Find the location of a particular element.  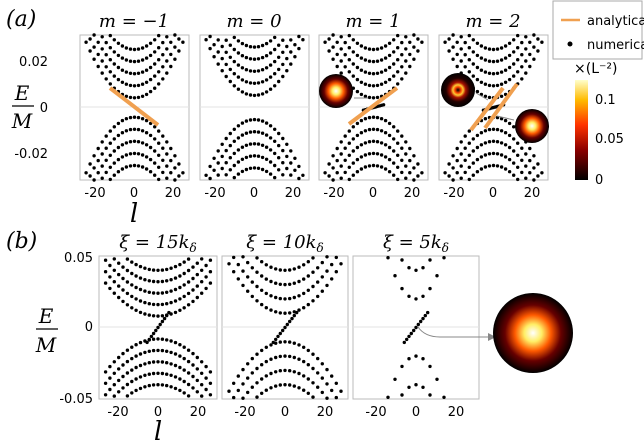

panel-b2-xtick: -20 is located at coordinates (244, 412).